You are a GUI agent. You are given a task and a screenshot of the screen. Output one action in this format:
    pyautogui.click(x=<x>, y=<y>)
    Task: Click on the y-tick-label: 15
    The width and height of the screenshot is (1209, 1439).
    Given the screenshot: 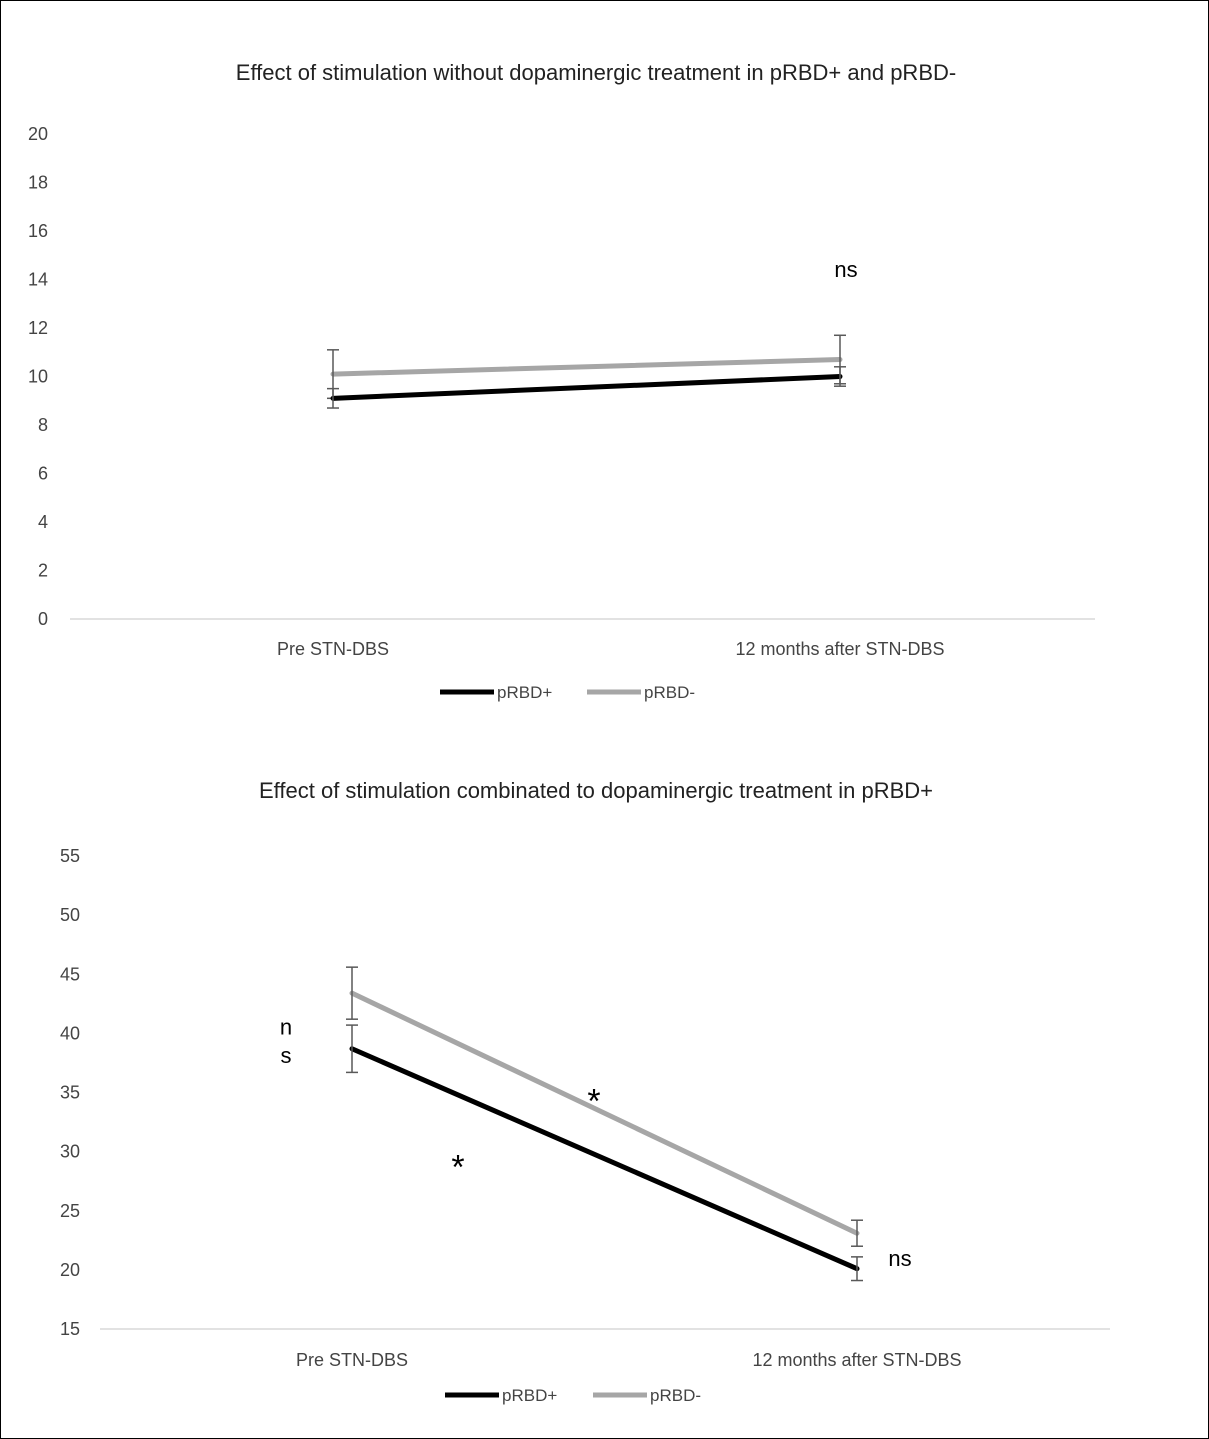 What is the action you would take?
    pyautogui.click(x=70, y=1329)
    